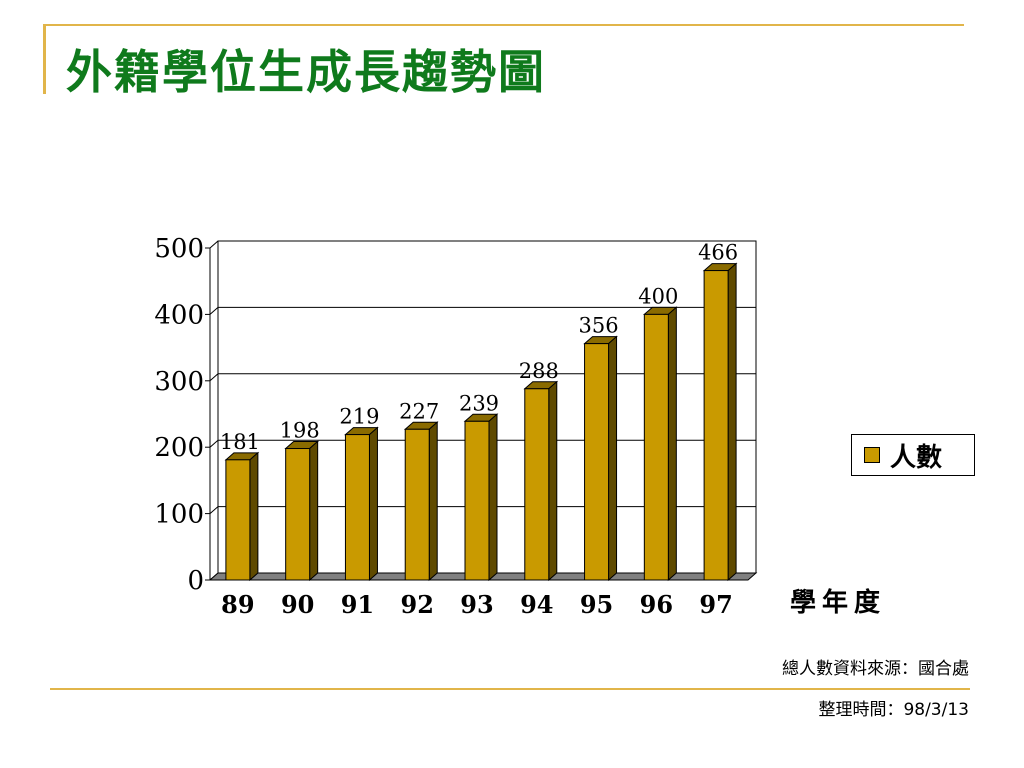  Describe the element at coordinates (300, 431) in the screenshot. I see `data-label: 198` at that location.